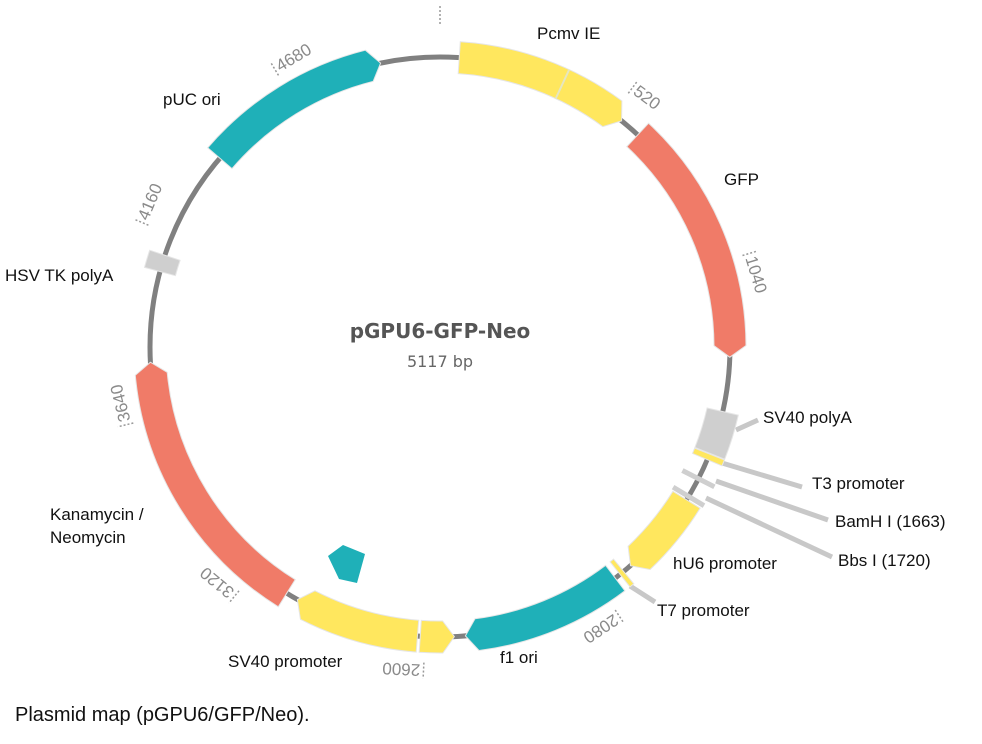  I want to click on label-puc-ori: pUC ori, so click(192, 99).